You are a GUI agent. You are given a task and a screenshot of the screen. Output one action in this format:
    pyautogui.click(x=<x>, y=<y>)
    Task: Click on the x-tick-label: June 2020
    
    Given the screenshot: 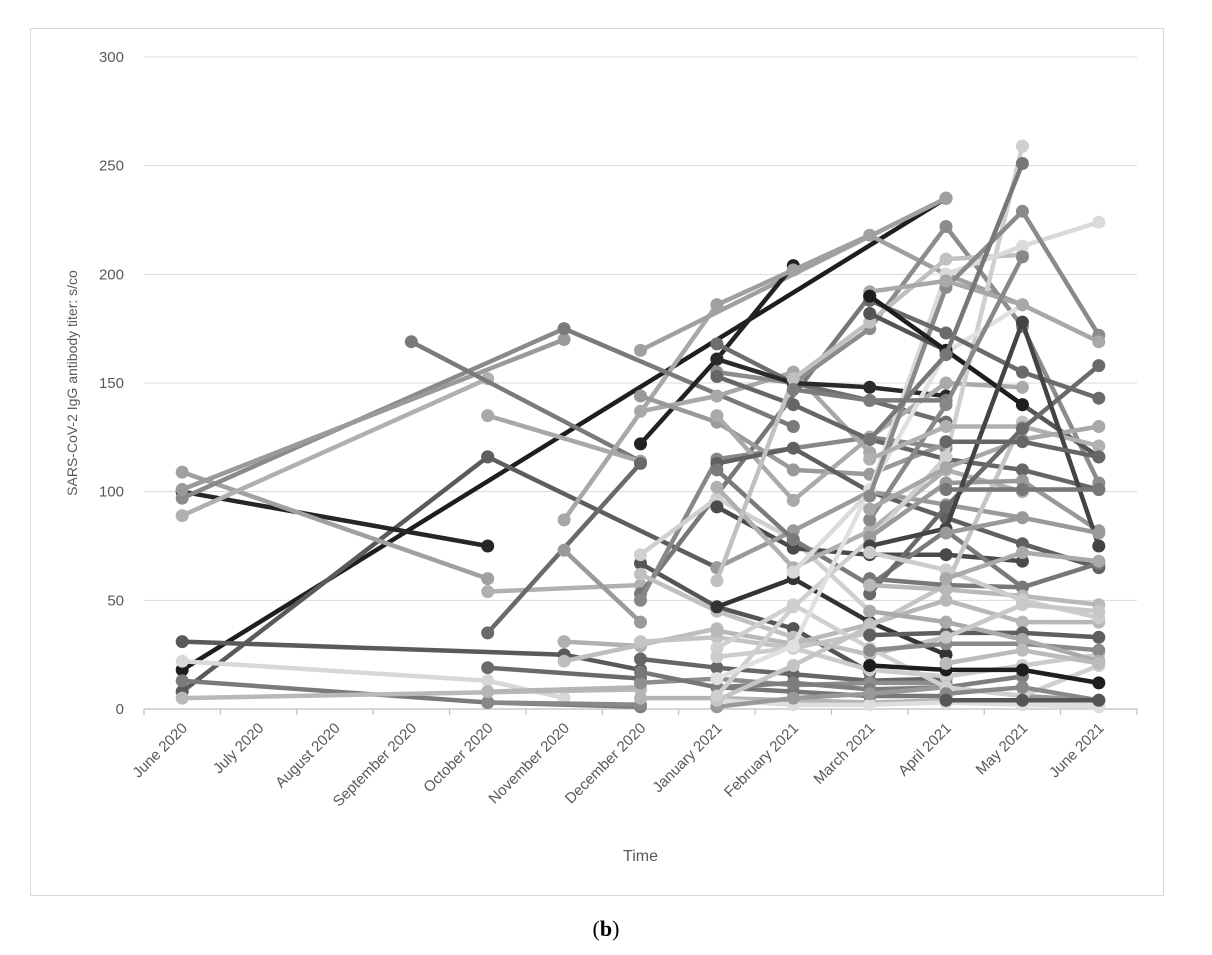 What is the action you would take?
    pyautogui.click(x=160, y=751)
    